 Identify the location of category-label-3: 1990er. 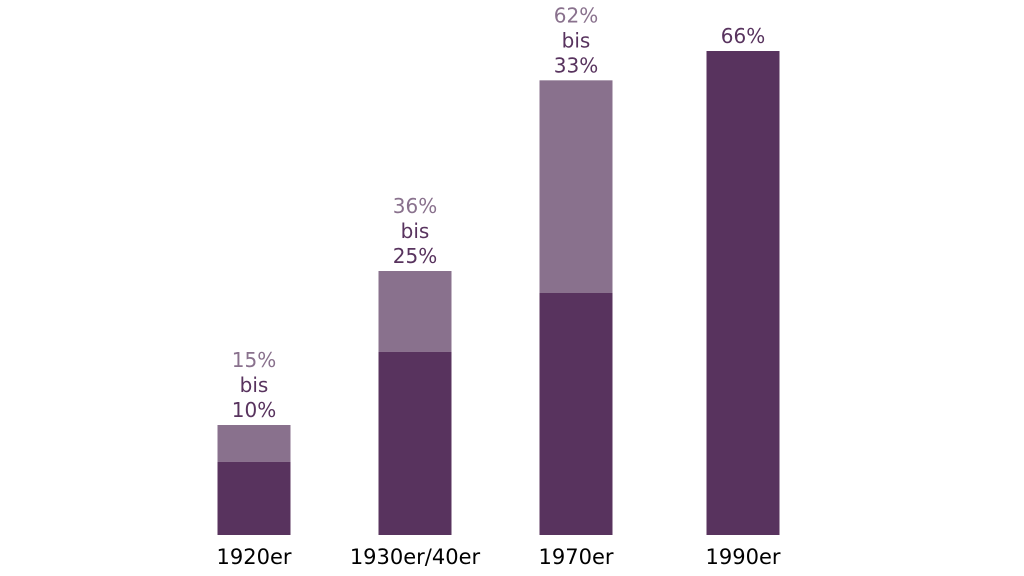
(743, 557).